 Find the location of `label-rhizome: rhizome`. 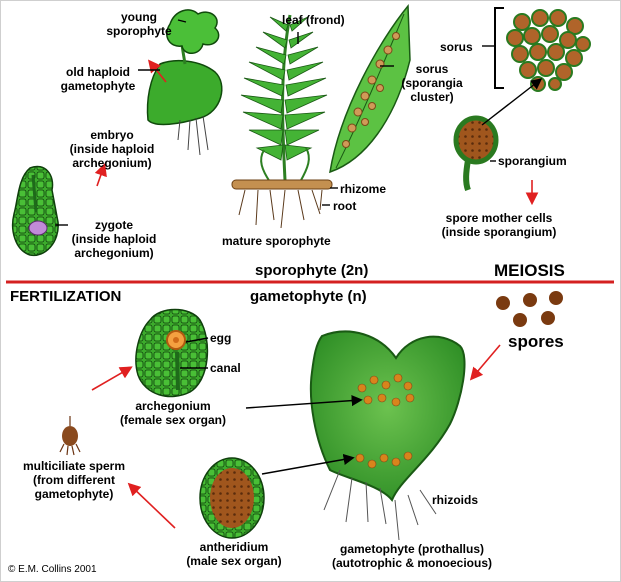

label-rhizome: rhizome is located at coordinates (363, 189).